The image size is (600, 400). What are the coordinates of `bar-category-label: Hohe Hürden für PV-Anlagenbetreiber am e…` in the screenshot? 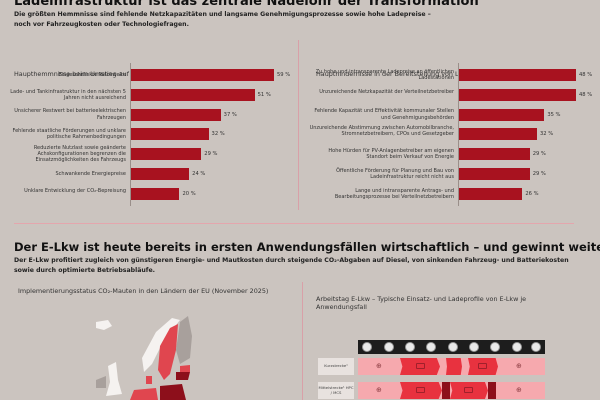 It's located at (391, 154).